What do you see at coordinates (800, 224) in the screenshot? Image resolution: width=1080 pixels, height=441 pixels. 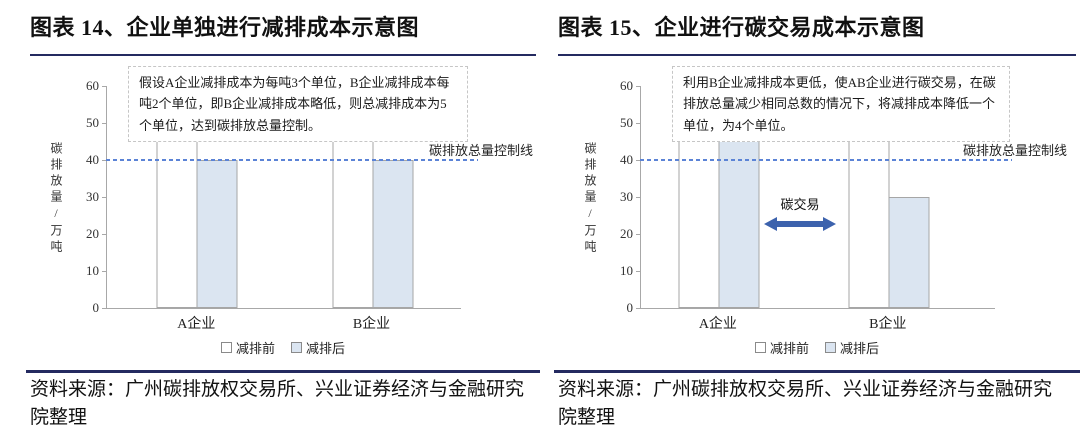 I see `double-arrow-icon` at bounding box center [800, 224].